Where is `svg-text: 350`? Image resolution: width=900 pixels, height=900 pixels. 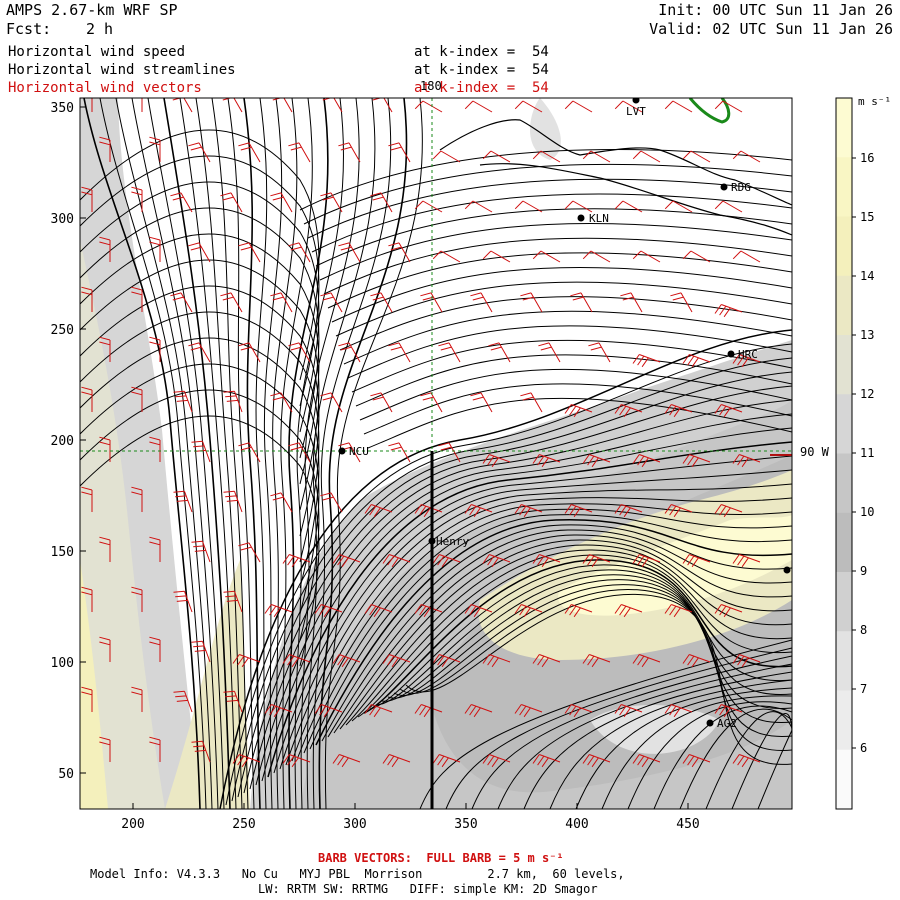
svg-text: 350 is located at coordinates (465, 824).